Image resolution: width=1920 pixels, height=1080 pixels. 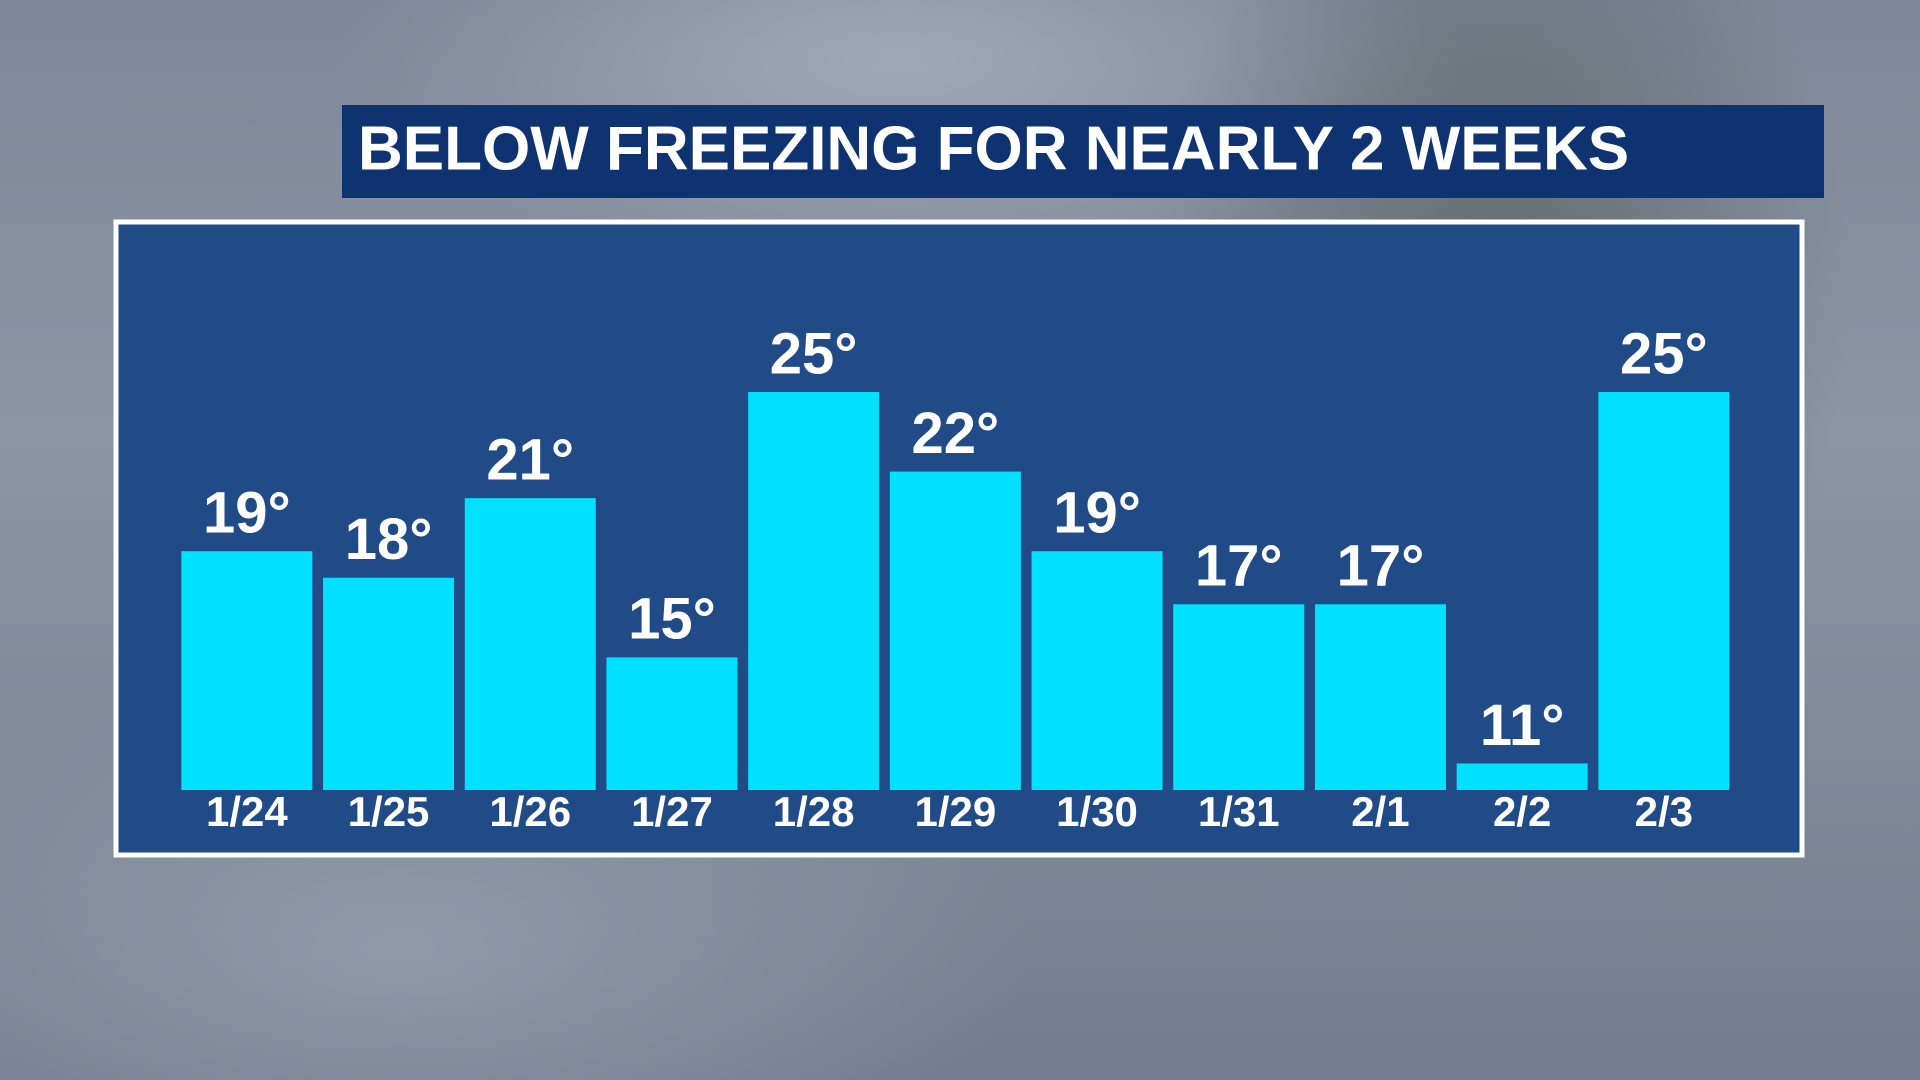 What do you see at coordinates (955, 433) in the screenshot?
I see `value-label: 22°` at bounding box center [955, 433].